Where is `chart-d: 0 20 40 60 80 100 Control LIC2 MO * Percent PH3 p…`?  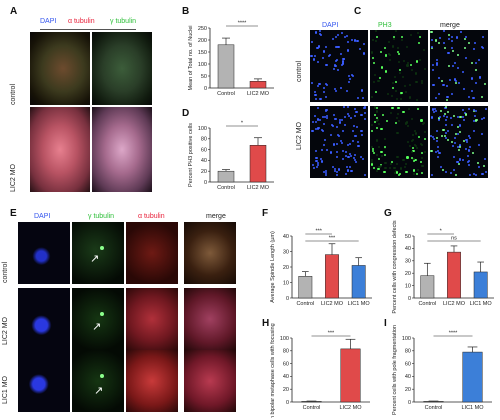
chart-d: 0 20 40 60 80 100 Control LIC2 MO * Percent PH3 p… is located at coordinates (231, 156).